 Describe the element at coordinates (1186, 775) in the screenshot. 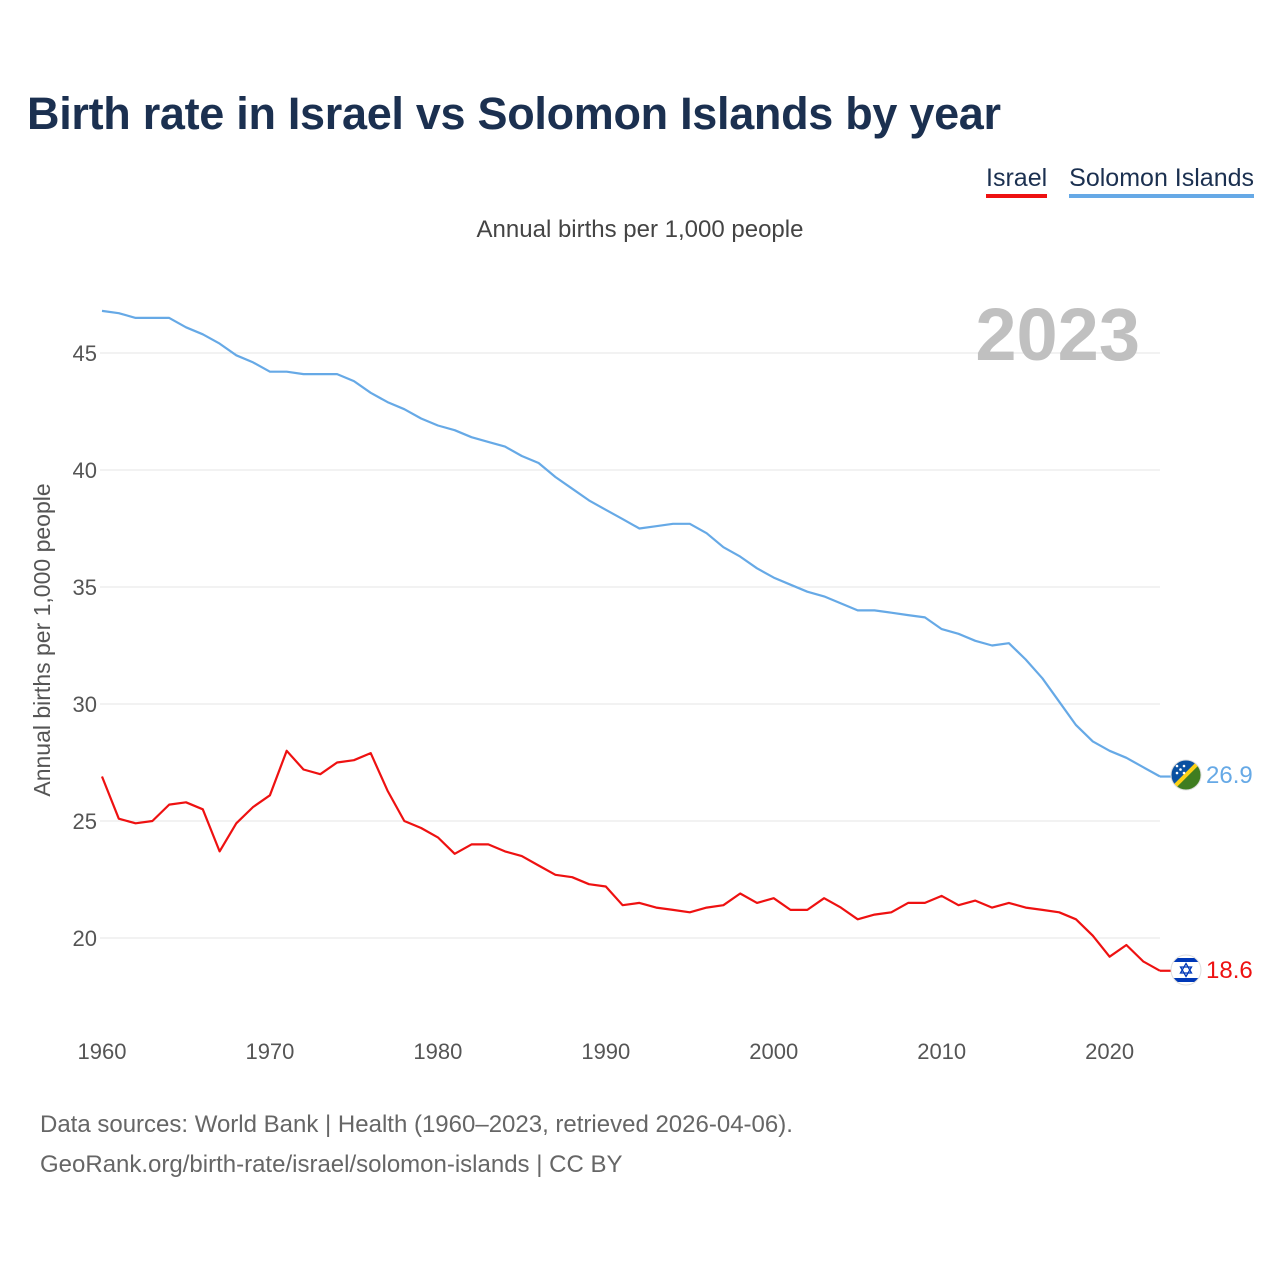

I see `solomon-islands-flag-icon` at that location.